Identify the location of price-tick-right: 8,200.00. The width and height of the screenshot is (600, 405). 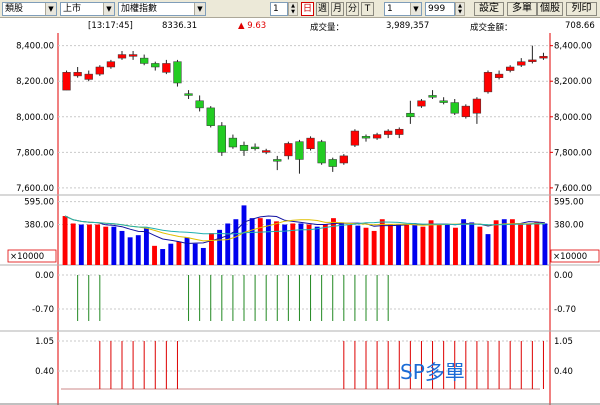
(573, 82).